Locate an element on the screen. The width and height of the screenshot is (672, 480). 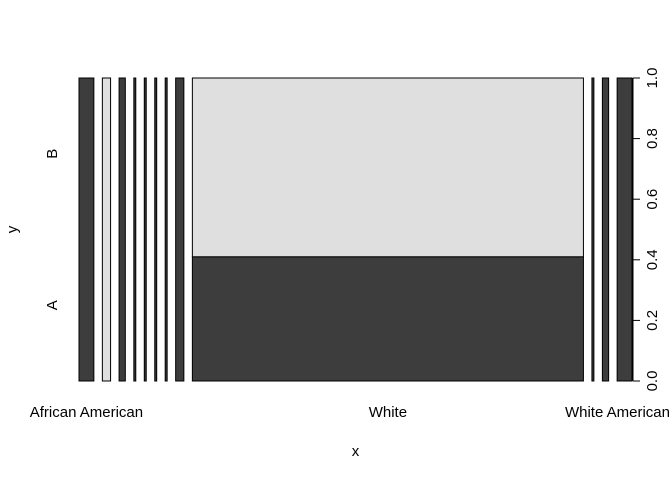
y-level-label-A: A is located at coordinates (52, 305).